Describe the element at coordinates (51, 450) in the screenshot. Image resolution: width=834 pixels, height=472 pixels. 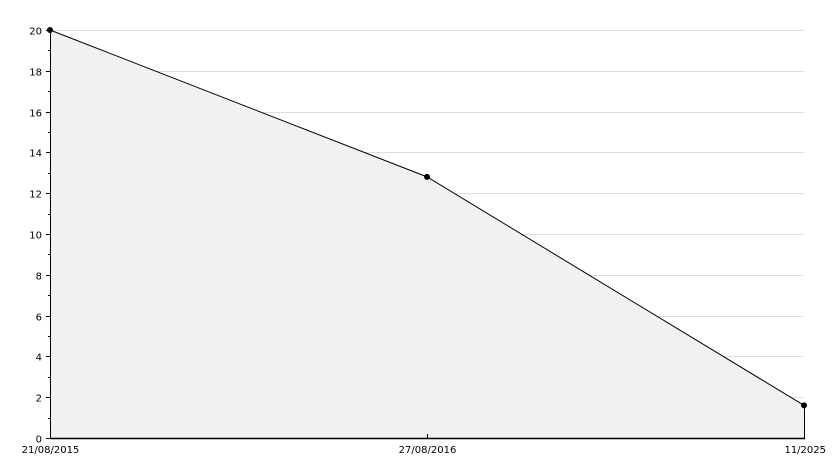
I see `x-tick-label: 21/08/2015` at that location.